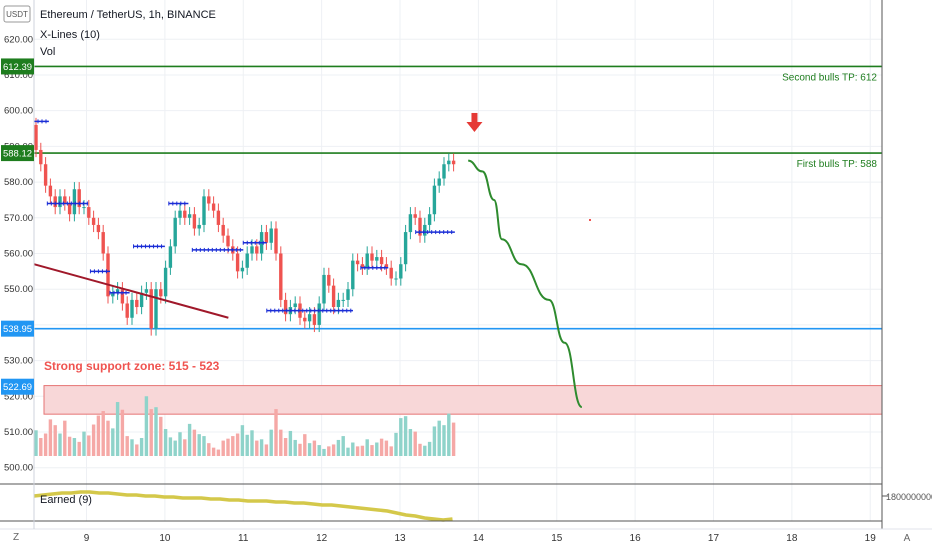 This screenshot has height=550, width=932. What do you see at coordinates (400, 538) in the screenshot?
I see `time-tick-label: 13` at bounding box center [400, 538].